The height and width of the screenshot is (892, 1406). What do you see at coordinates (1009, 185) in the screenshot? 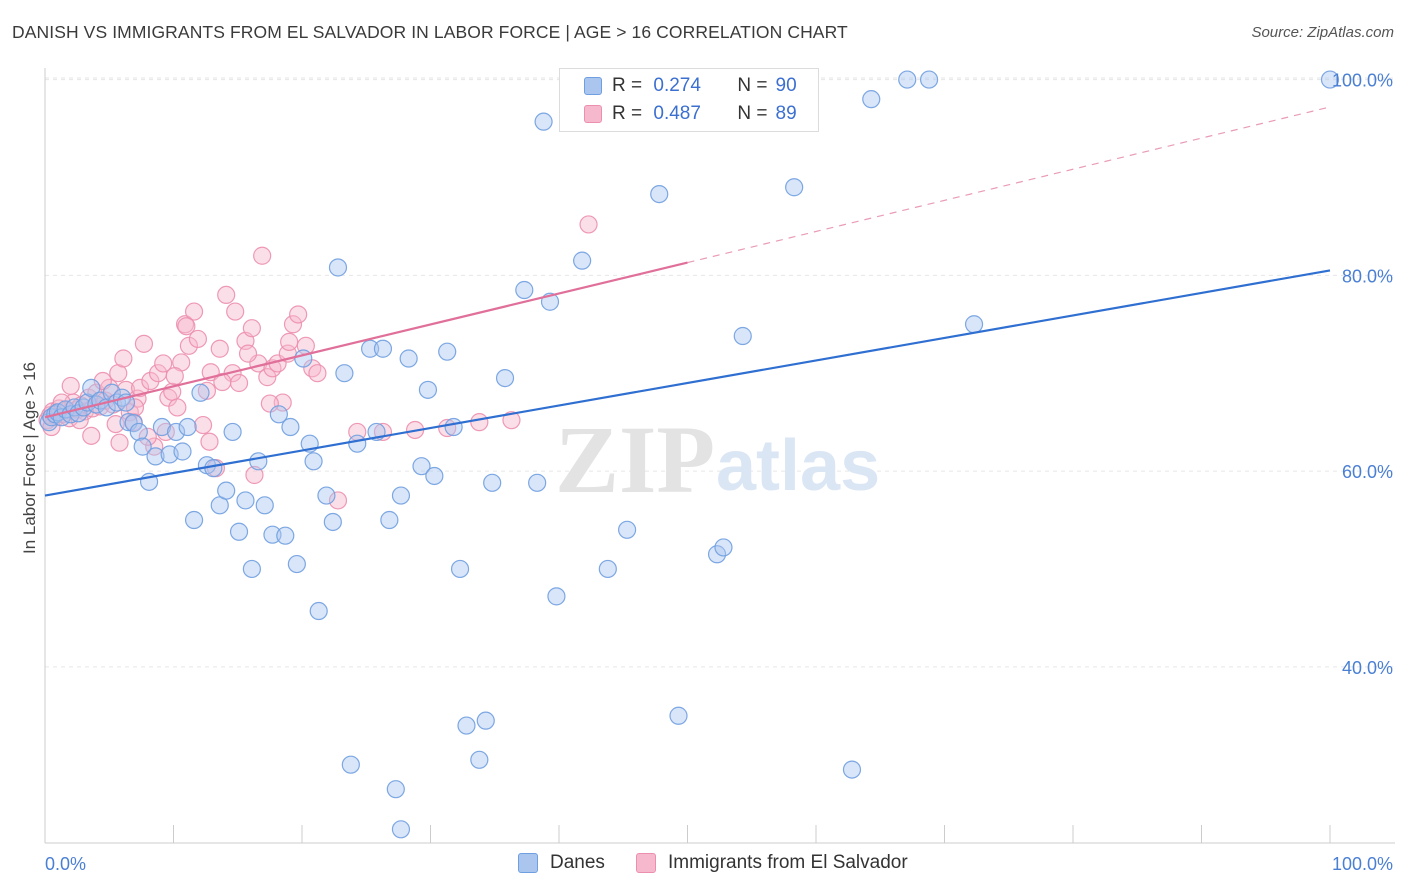
I see `salvador-trend-extension` at bounding box center [1009, 185].